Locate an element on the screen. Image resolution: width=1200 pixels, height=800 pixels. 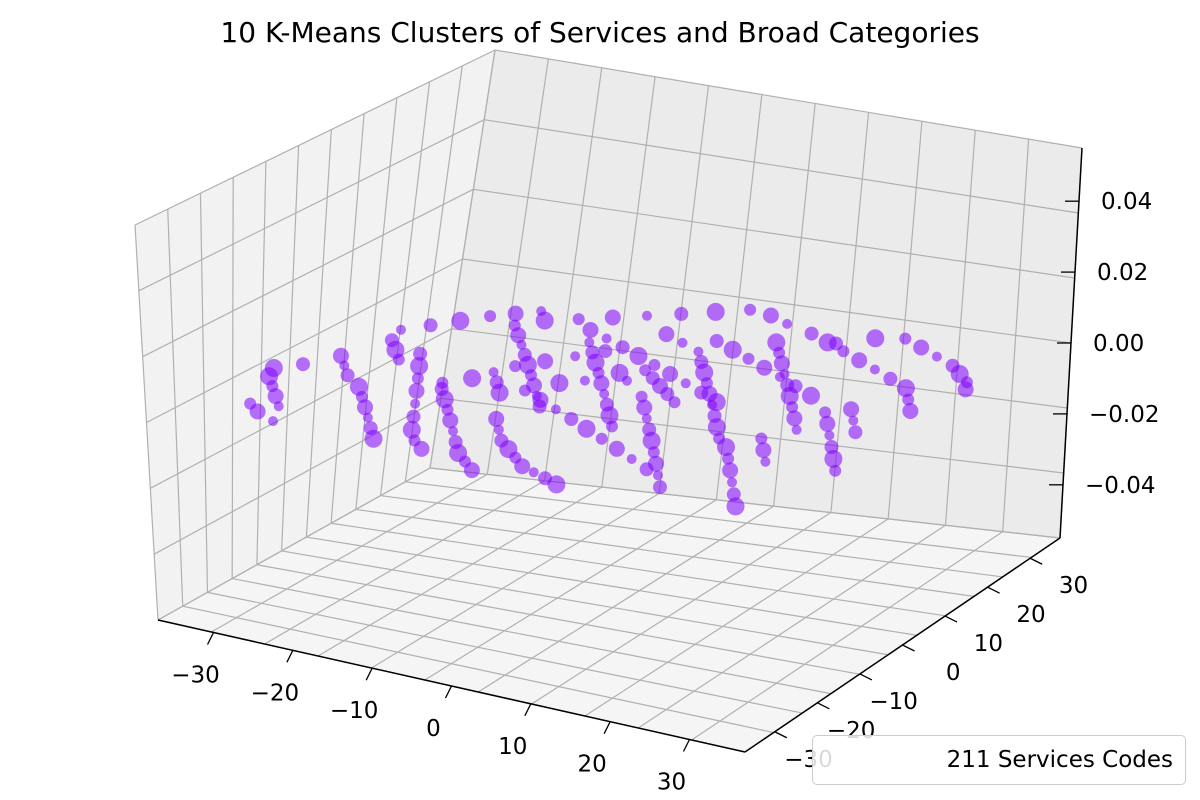
z-tick-label: 0.04 is located at coordinates (1126, 202).